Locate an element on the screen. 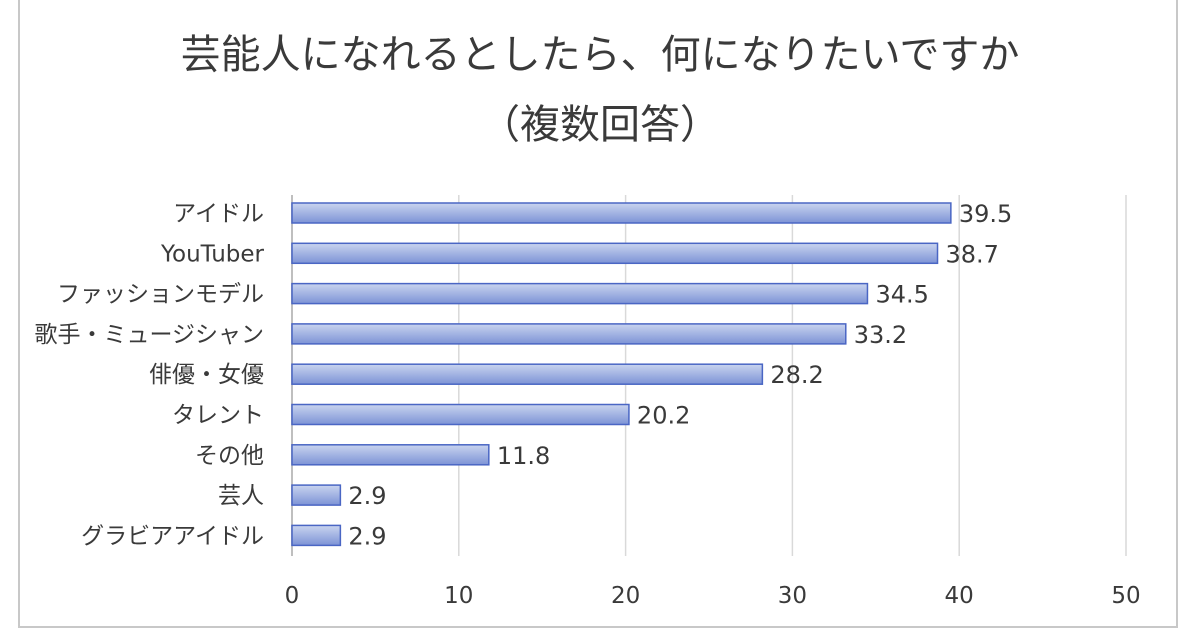 The width and height of the screenshot is (1200, 630). category-label-1: YouTuber is located at coordinates (212, 254).